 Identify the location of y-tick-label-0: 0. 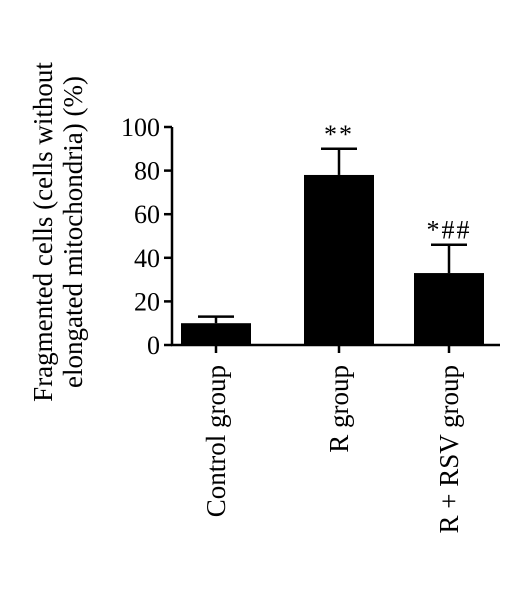
(153, 345).